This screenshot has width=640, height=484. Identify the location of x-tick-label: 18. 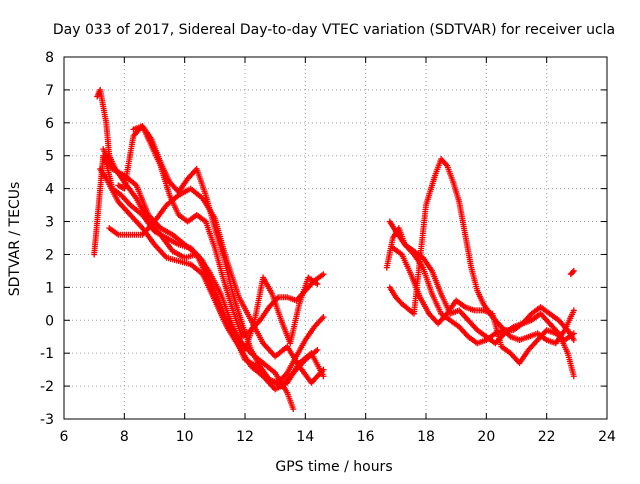
(426, 437).